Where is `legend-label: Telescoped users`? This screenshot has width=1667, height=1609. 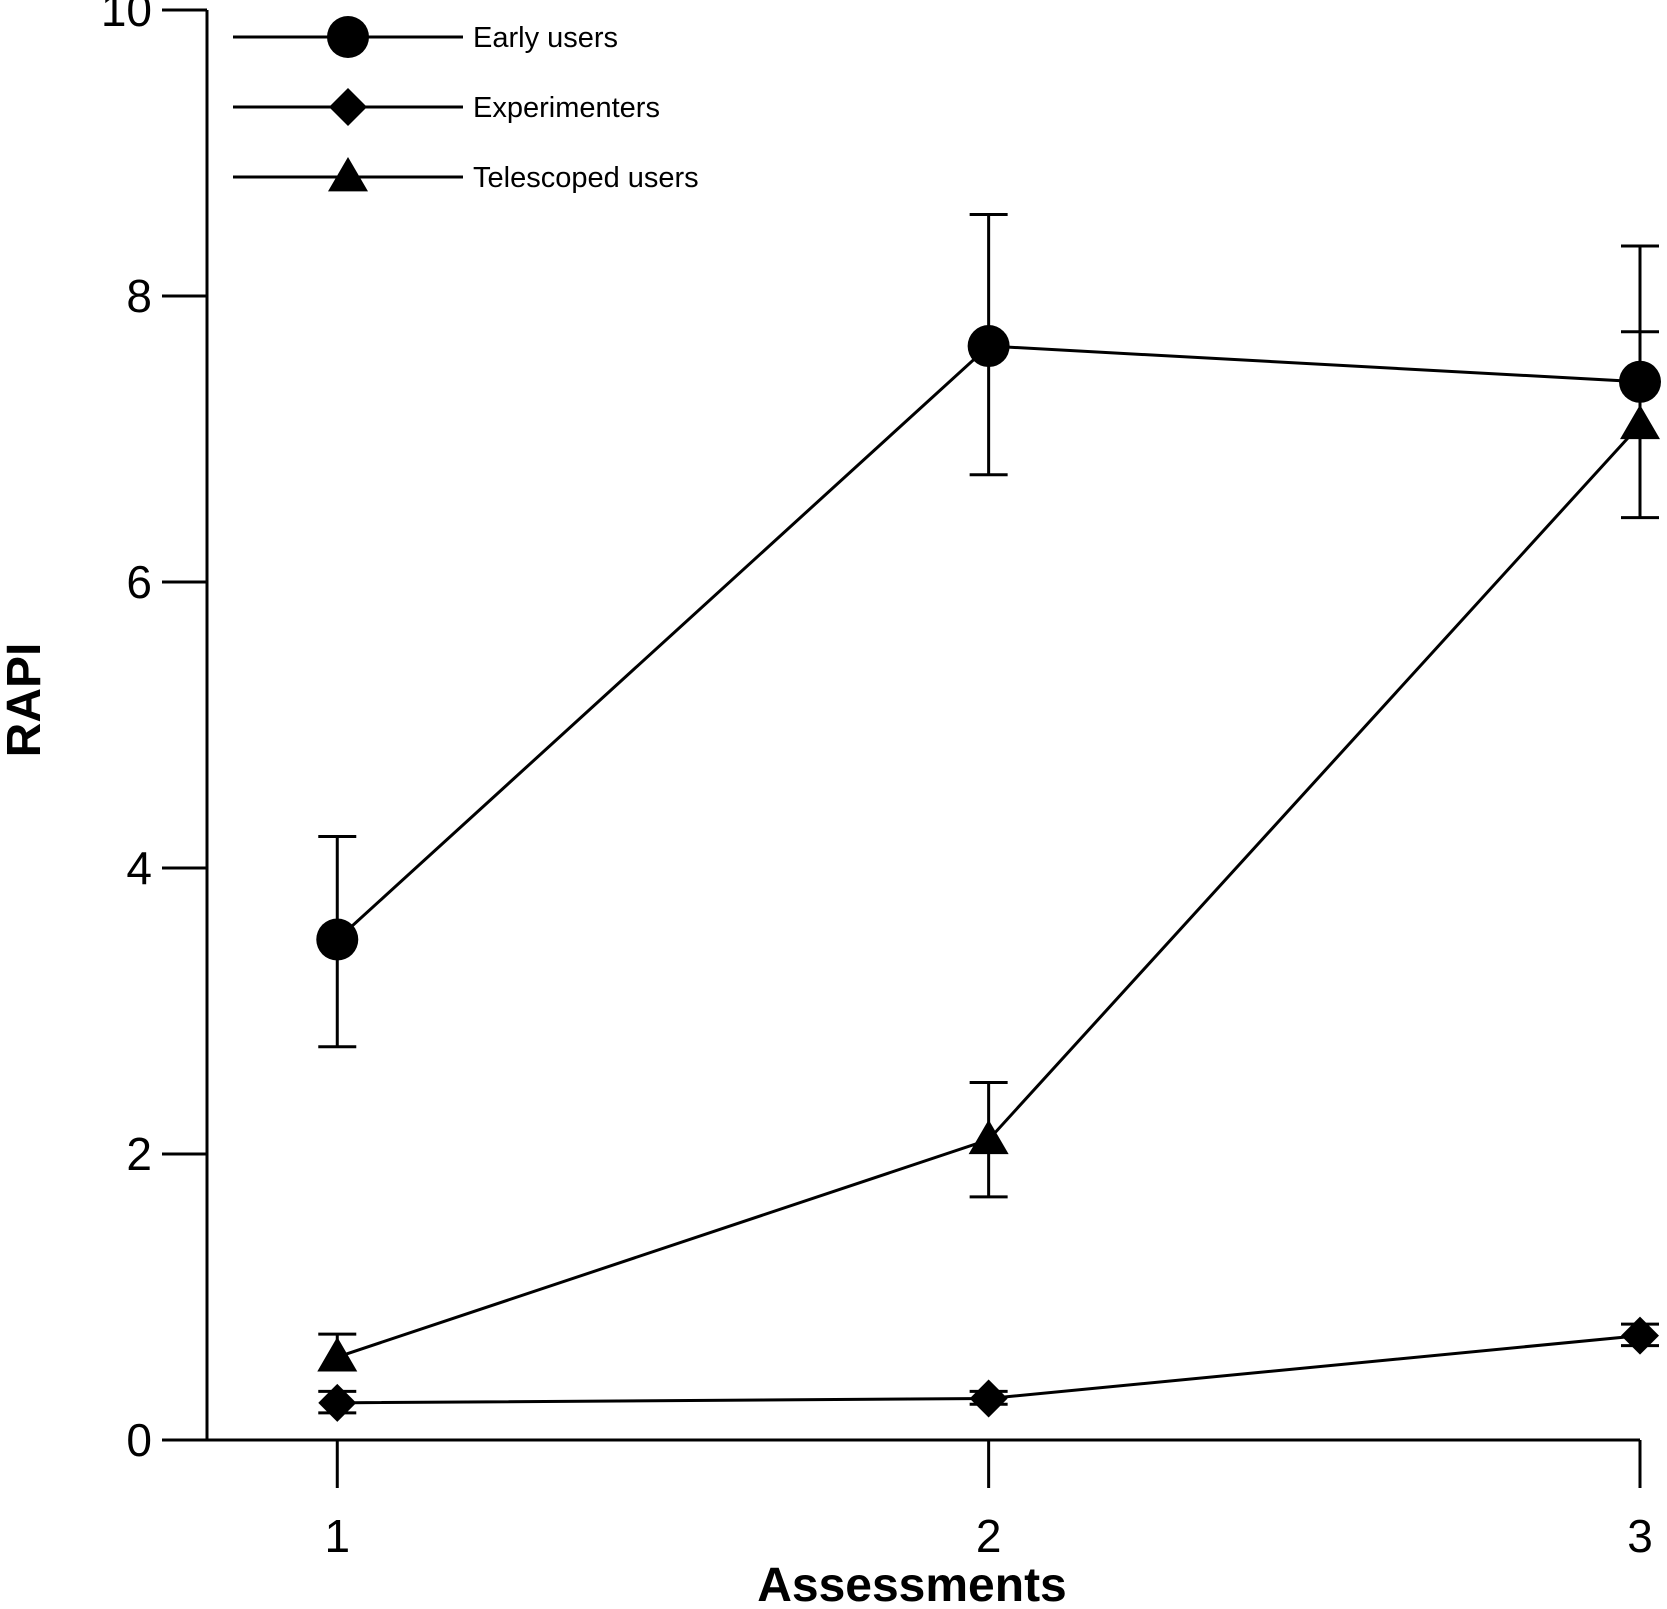 legend-label: Telescoped users is located at coordinates (586, 178).